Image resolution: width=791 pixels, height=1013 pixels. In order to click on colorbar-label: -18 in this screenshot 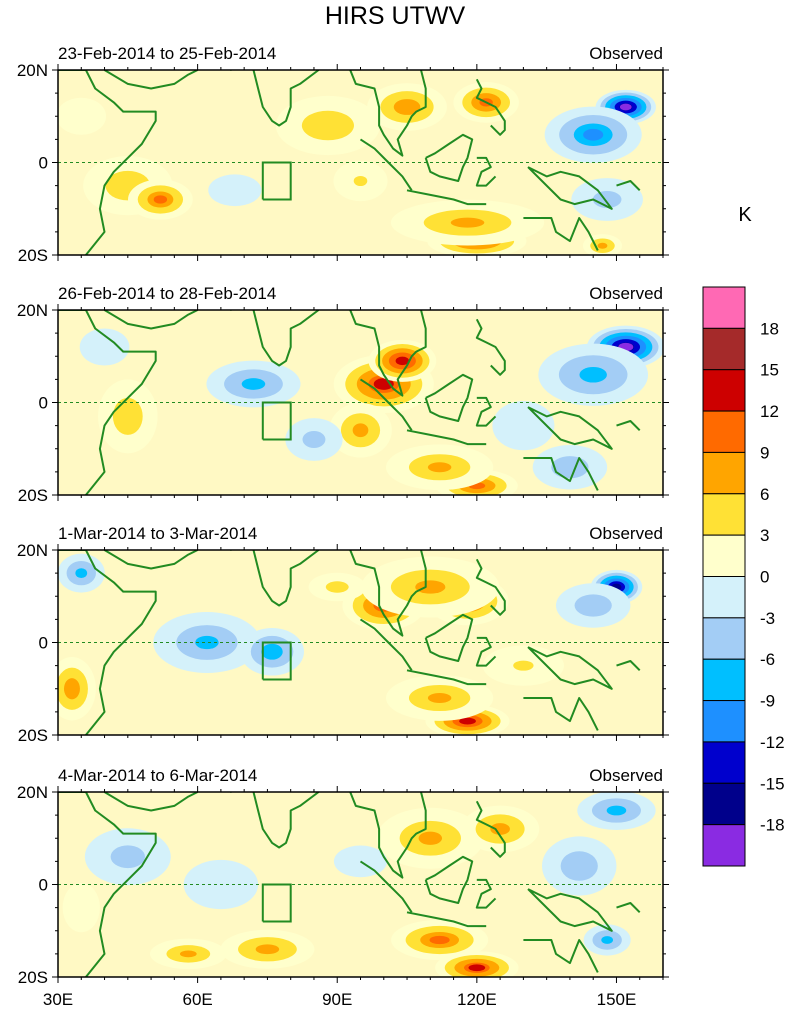, I will do `click(772, 825)`.